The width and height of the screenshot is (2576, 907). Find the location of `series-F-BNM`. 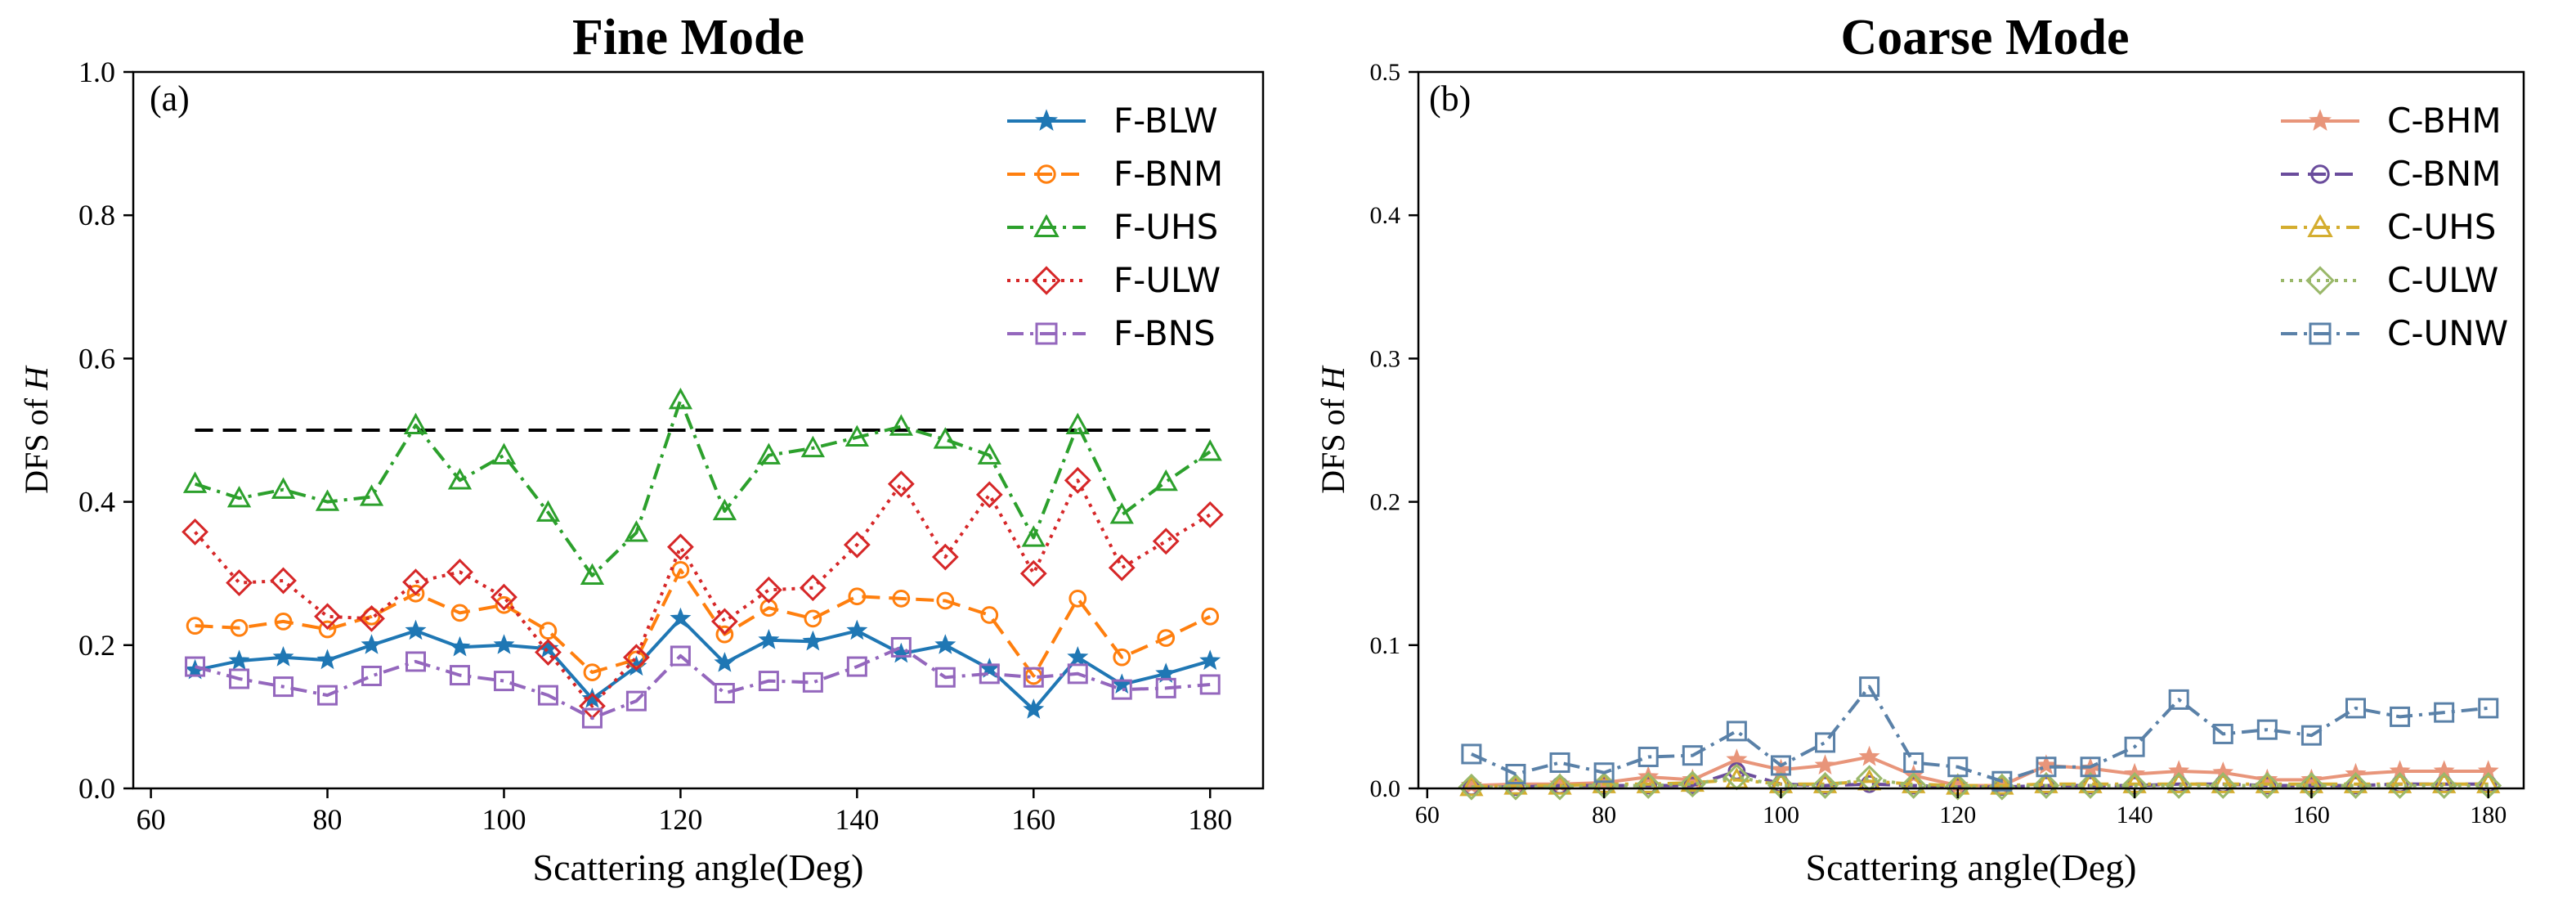

series-F-BNM is located at coordinates (703, 622).